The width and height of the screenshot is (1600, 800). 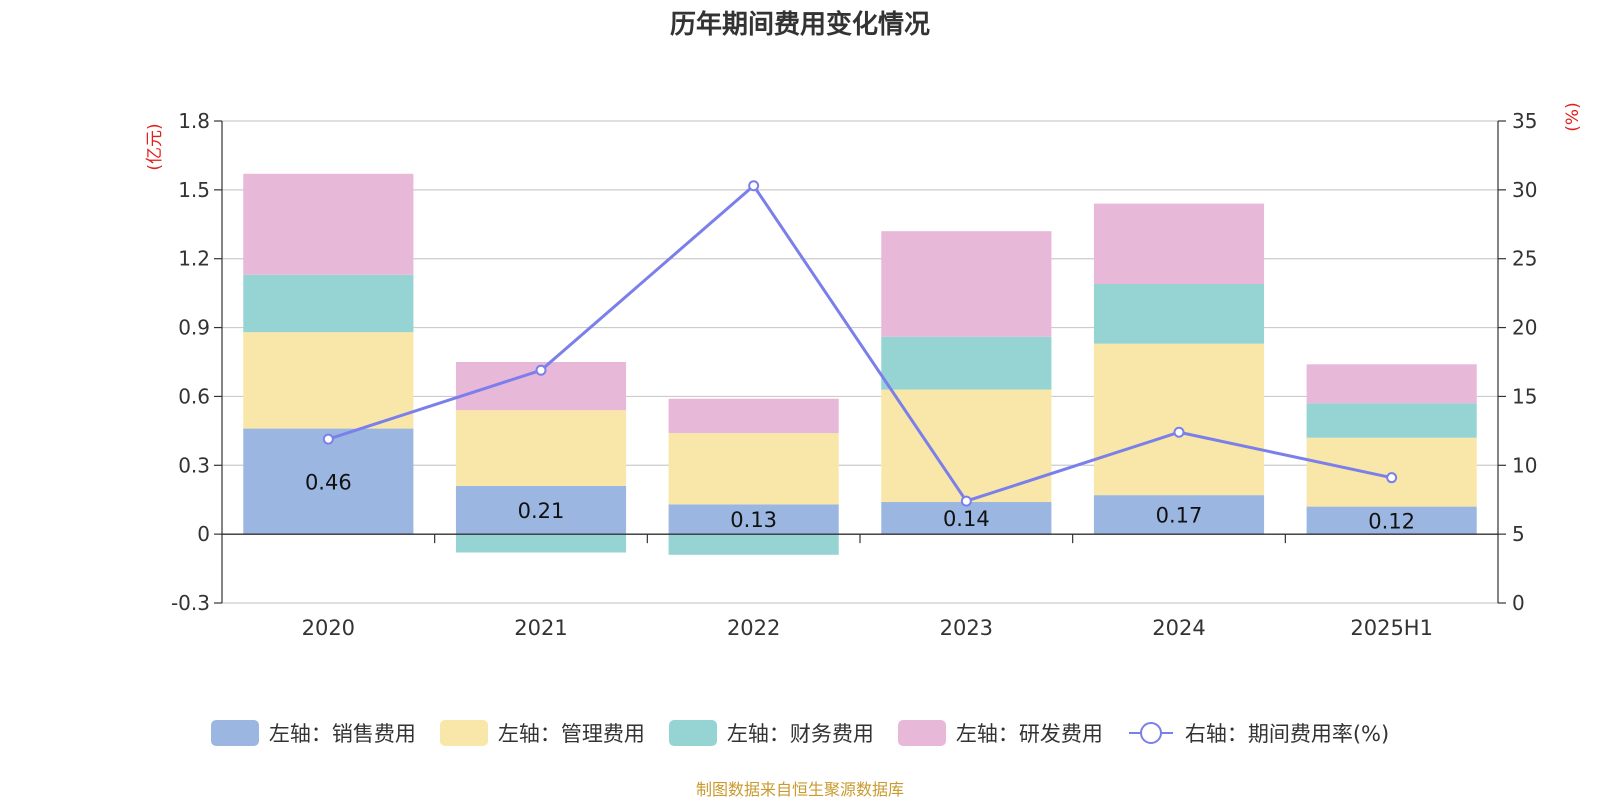 I want to click on left-axis-unit: (亿元), so click(x=155, y=146).